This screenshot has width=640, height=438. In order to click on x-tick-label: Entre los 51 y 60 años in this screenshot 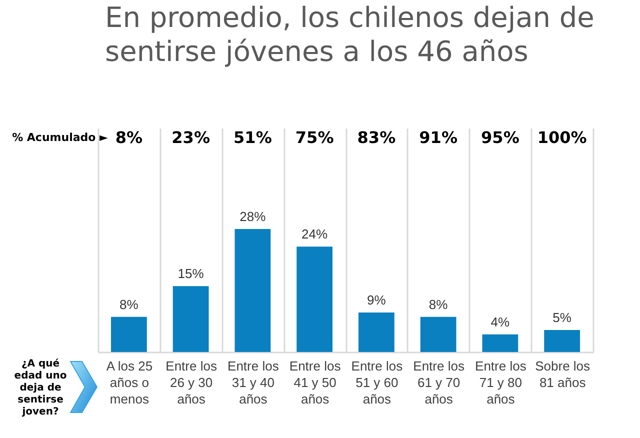, I will do `click(377, 382)`.